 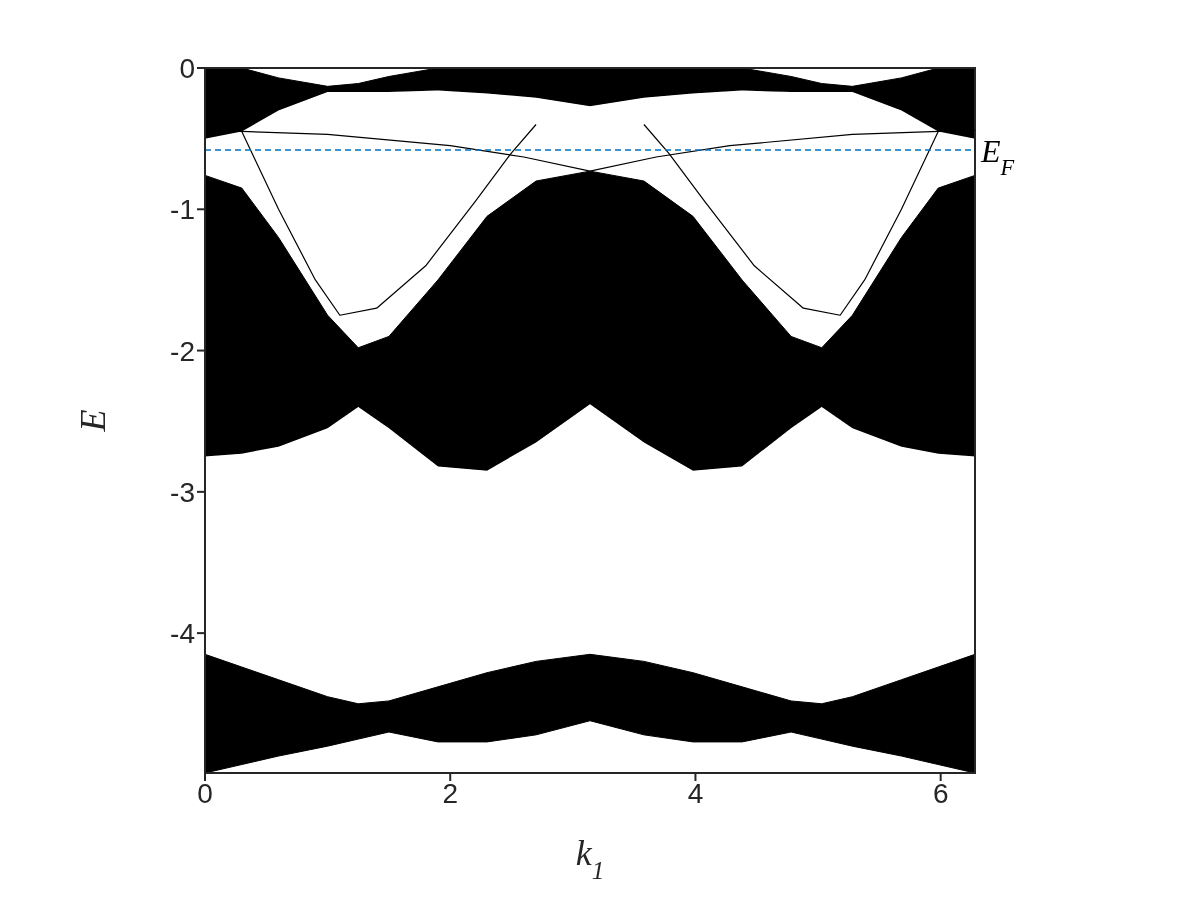 What do you see at coordinates (182, 492) in the screenshot?
I see `y-tick-label: -3` at bounding box center [182, 492].